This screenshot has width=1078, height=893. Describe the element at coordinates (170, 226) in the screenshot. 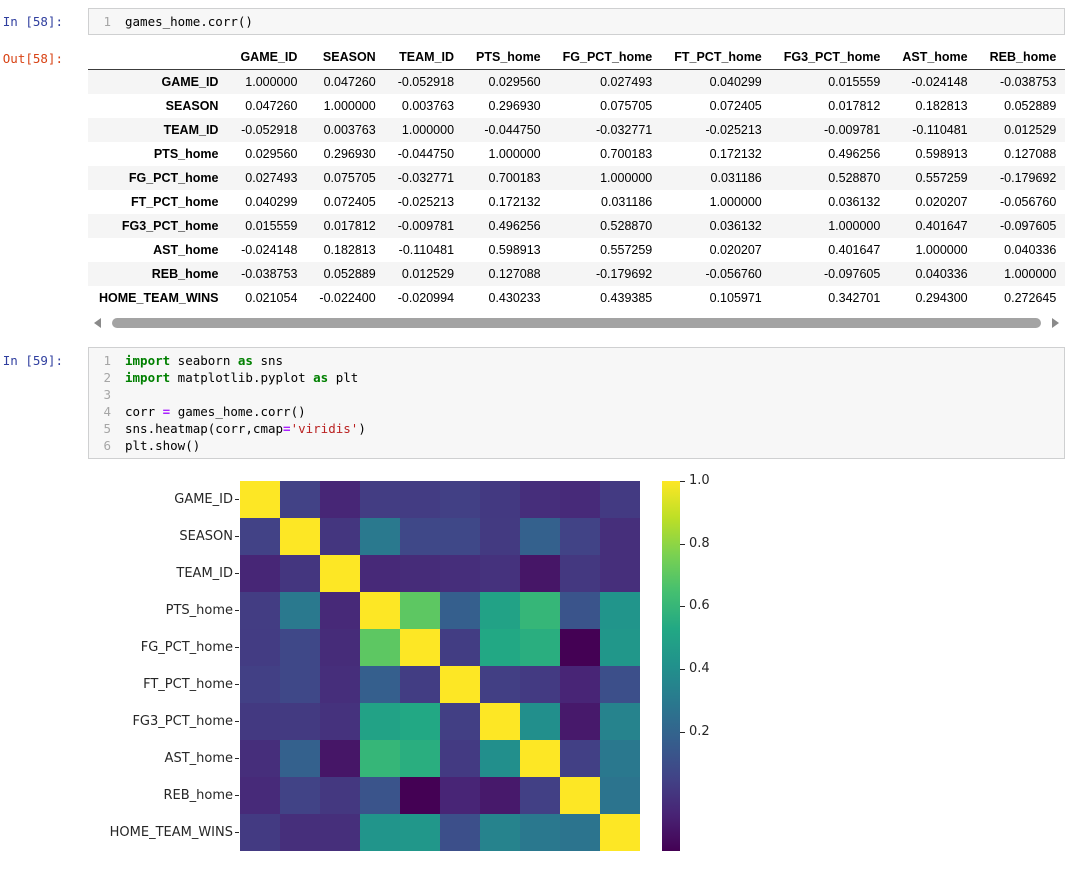

I see `row-header: FG3_PCT_home` at that location.